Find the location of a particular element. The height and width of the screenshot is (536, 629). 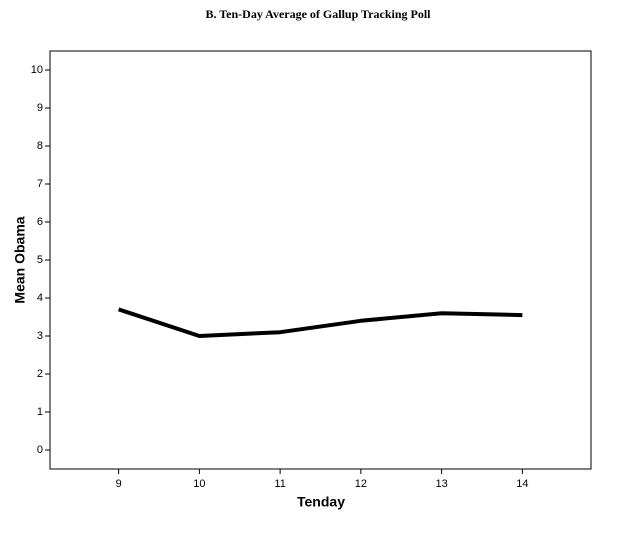

x-tick-label: 11 is located at coordinates (279, 484).